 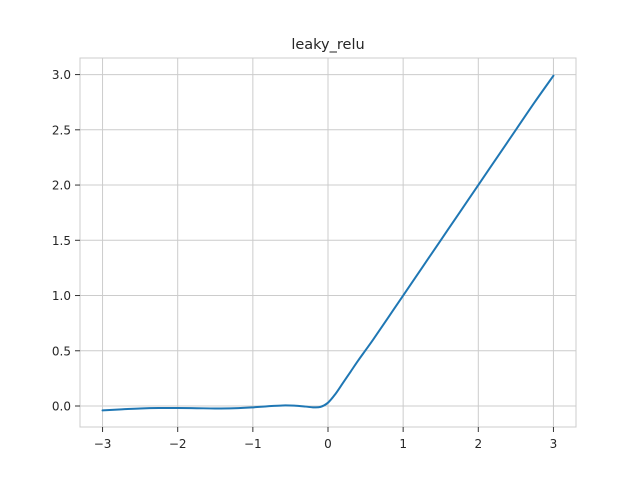 What do you see at coordinates (554, 444) in the screenshot?
I see `x-tick-label: 3` at bounding box center [554, 444].